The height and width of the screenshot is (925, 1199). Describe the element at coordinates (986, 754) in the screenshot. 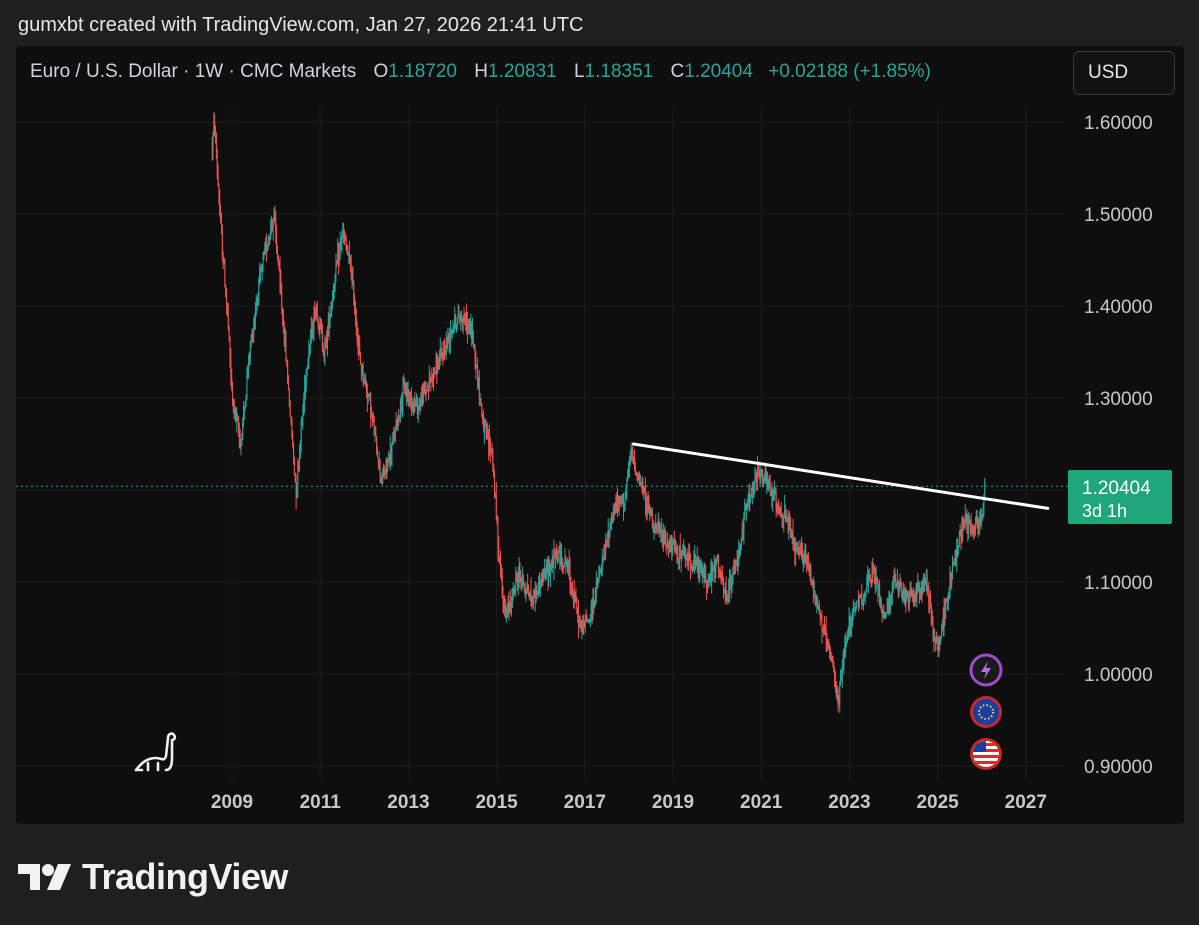

I see `us-flag-icon` at that location.